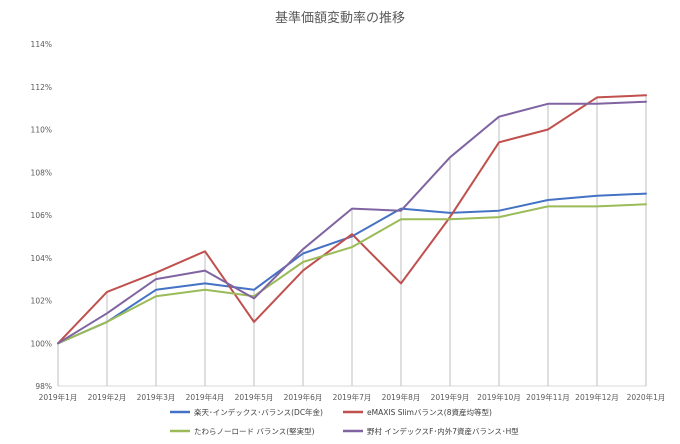  What do you see at coordinates (352, 397) in the screenshot?
I see `x-tick-label: 2019年7月` at bounding box center [352, 397].